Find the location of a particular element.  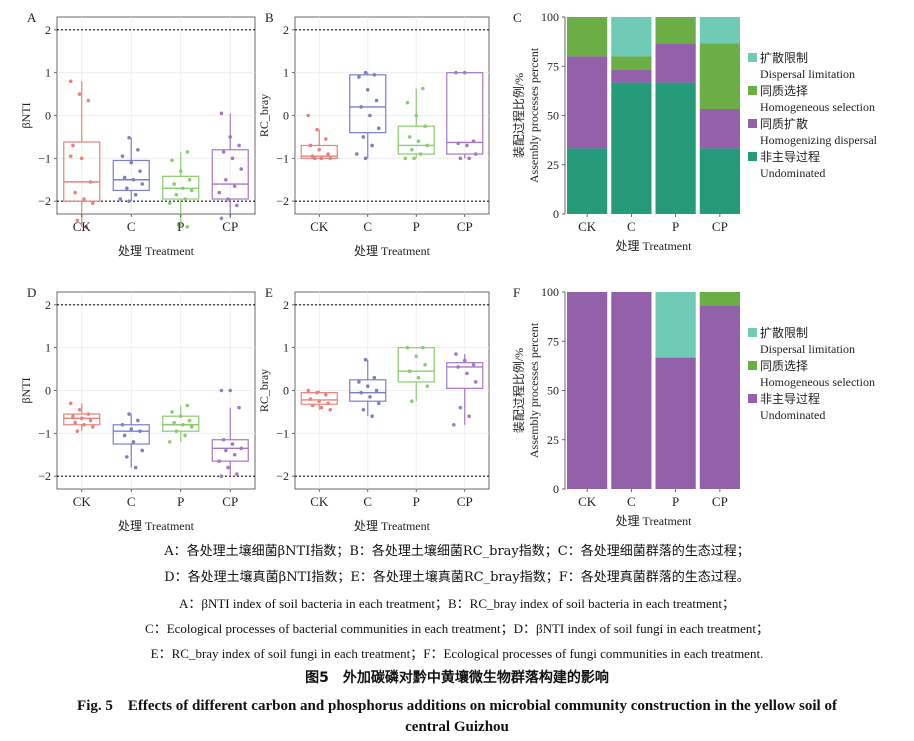

y-tick-label: 50 is located at coordinates (553, 116).